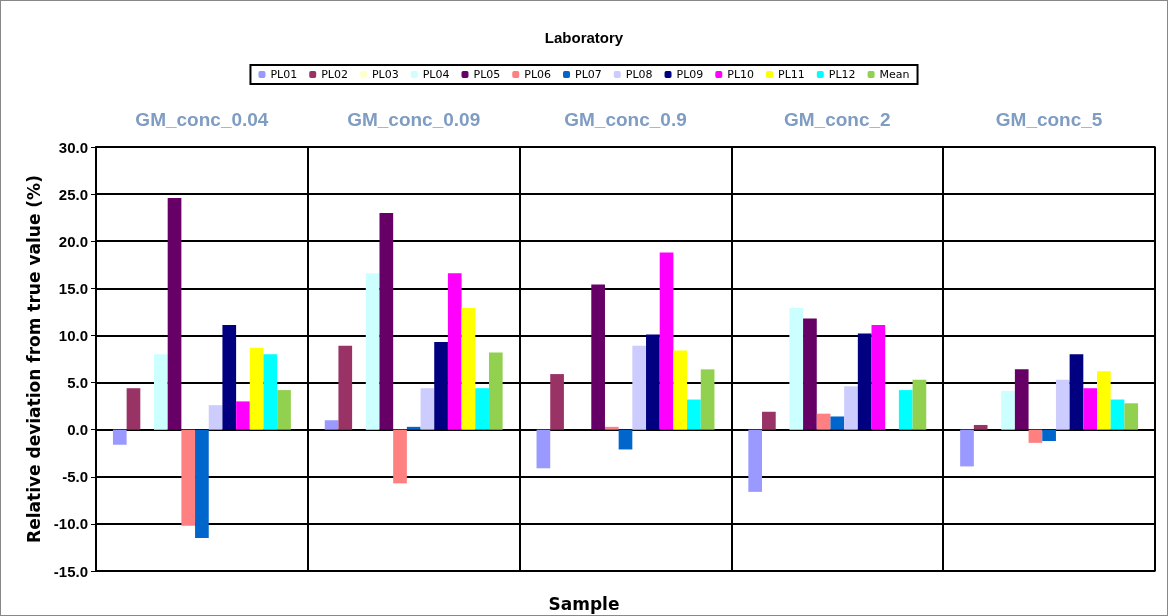 The width and height of the screenshot is (1168, 616). I want to click on legend-label: PL07, so click(588, 74).